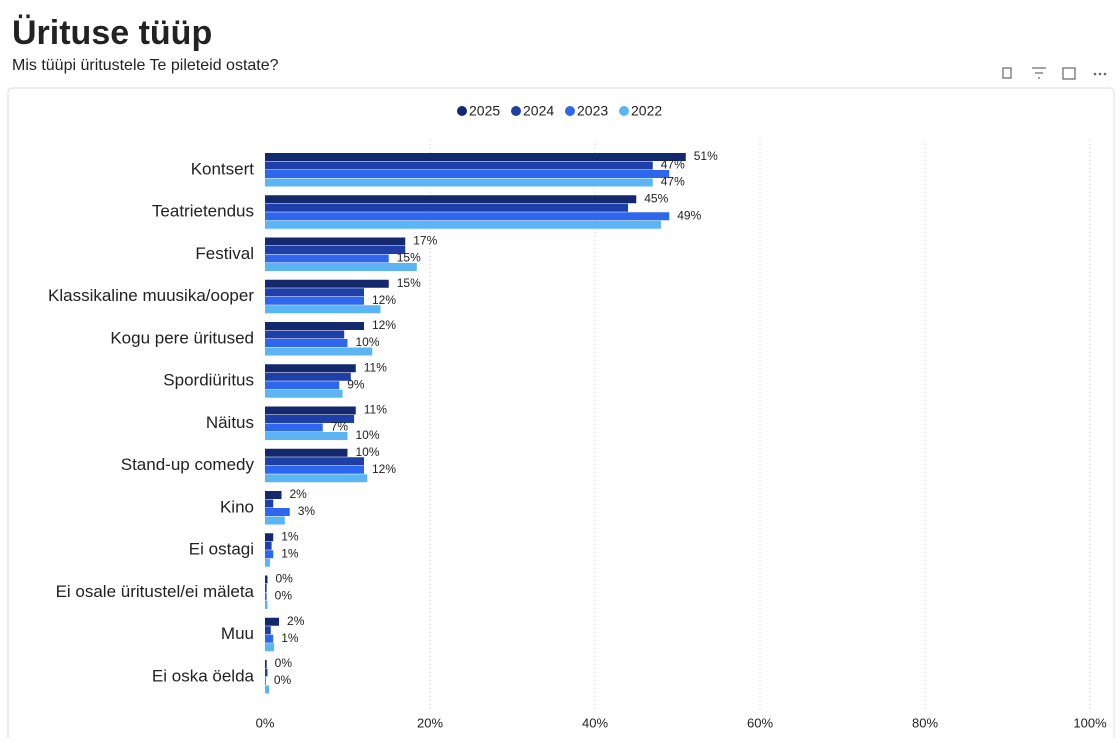 This screenshot has height=743, width=1120. Describe the element at coordinates (689, 215) in the screenshot. I see `data-label: 49%` at that location.